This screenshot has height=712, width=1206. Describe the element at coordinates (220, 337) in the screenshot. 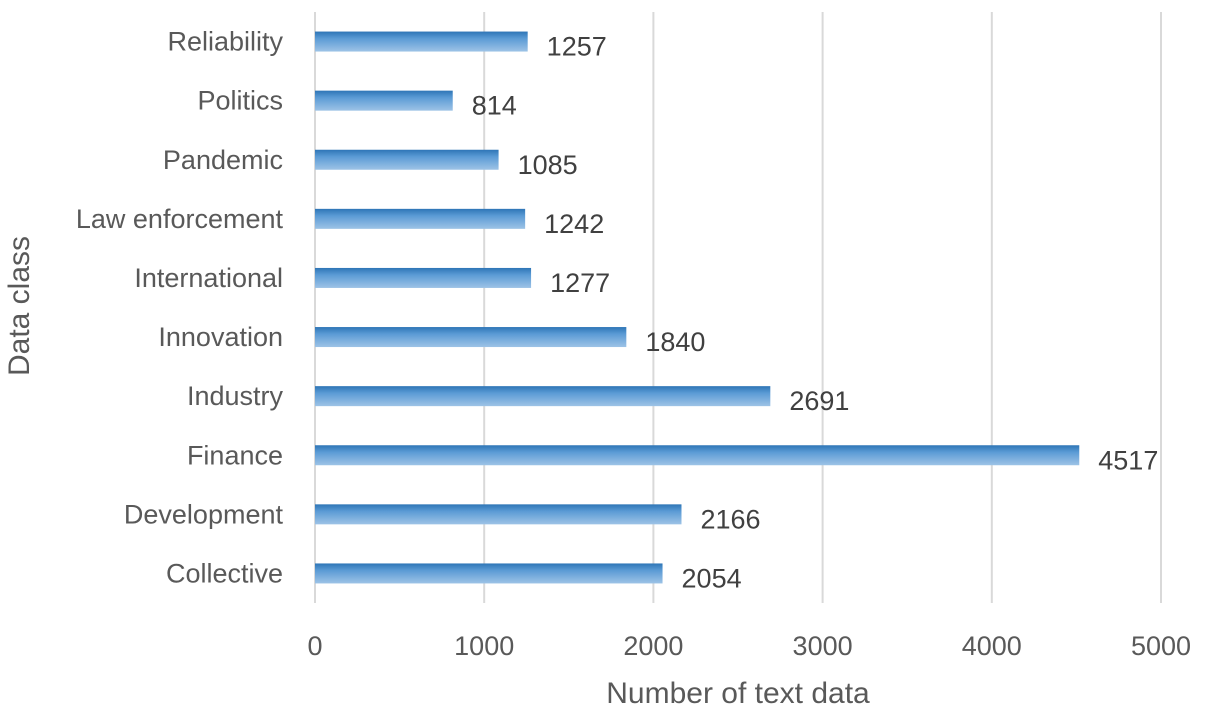

I see `category-label: Innovation` at that location.